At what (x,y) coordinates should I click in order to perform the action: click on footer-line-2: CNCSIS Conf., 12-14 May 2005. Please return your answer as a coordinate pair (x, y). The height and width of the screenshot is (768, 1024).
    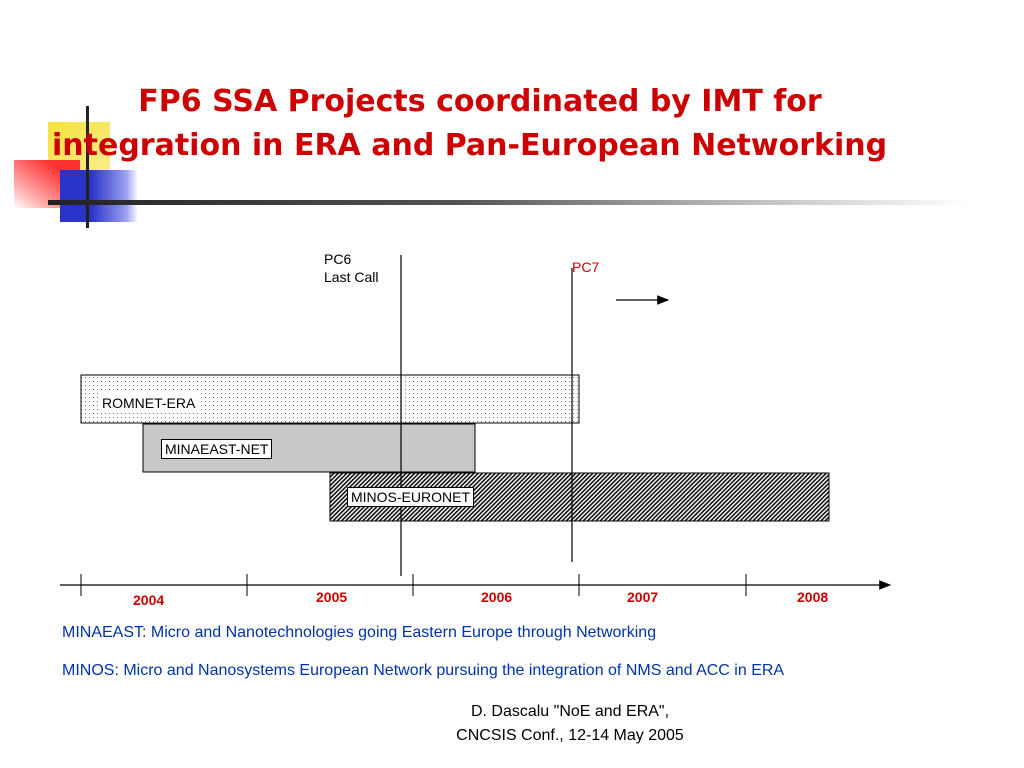
    Looking at the image, I should click on (570, 735).